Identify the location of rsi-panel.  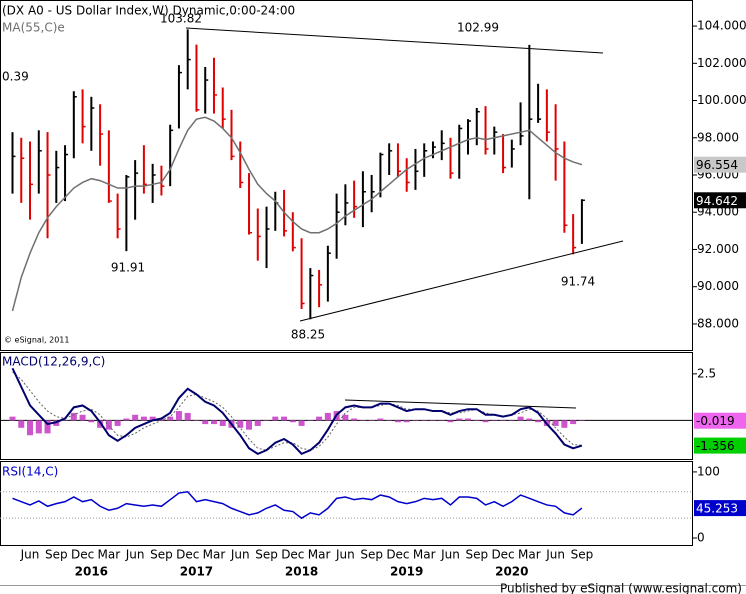
(346, 503).